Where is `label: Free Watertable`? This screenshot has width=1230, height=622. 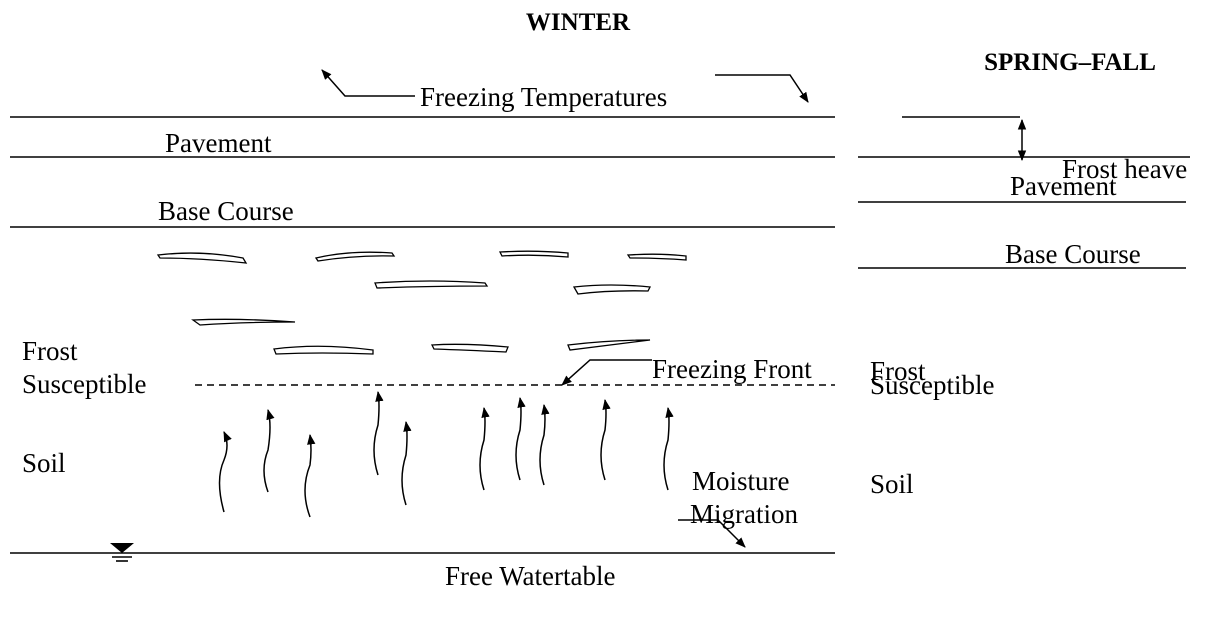 label: Free Watertable is located at coordinates (530, 576).